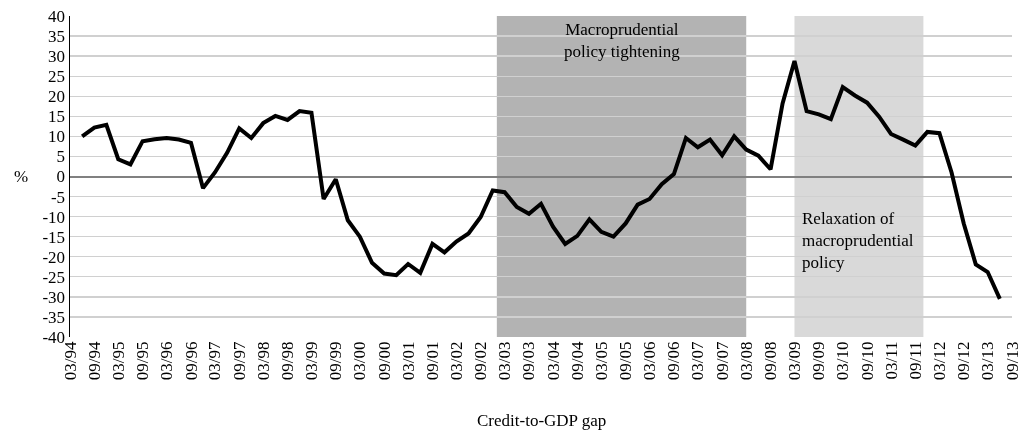  I want to click on x-tick-label: 09/12, so click(964, 361).